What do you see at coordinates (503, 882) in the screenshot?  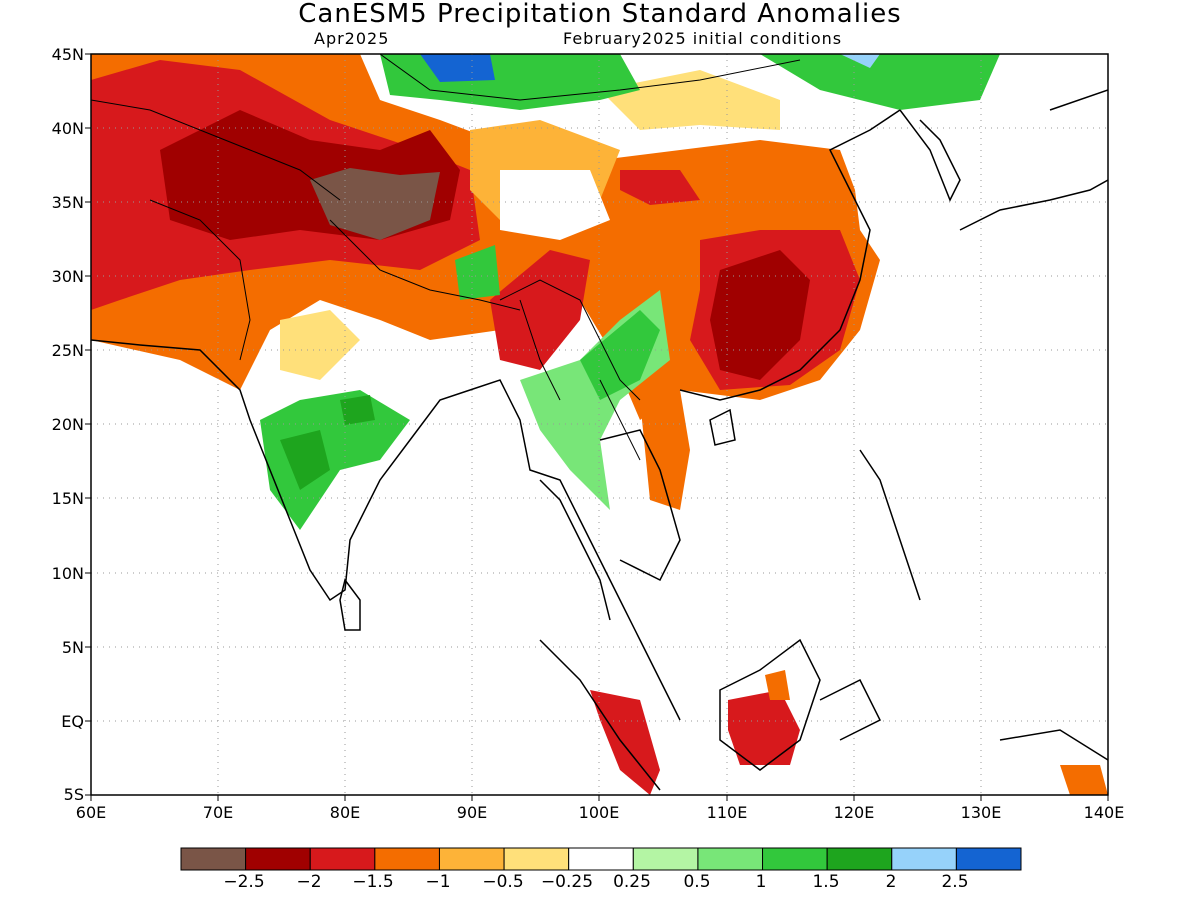 I see `colorbar-label: −0.5` at bounding box center [503, 882].